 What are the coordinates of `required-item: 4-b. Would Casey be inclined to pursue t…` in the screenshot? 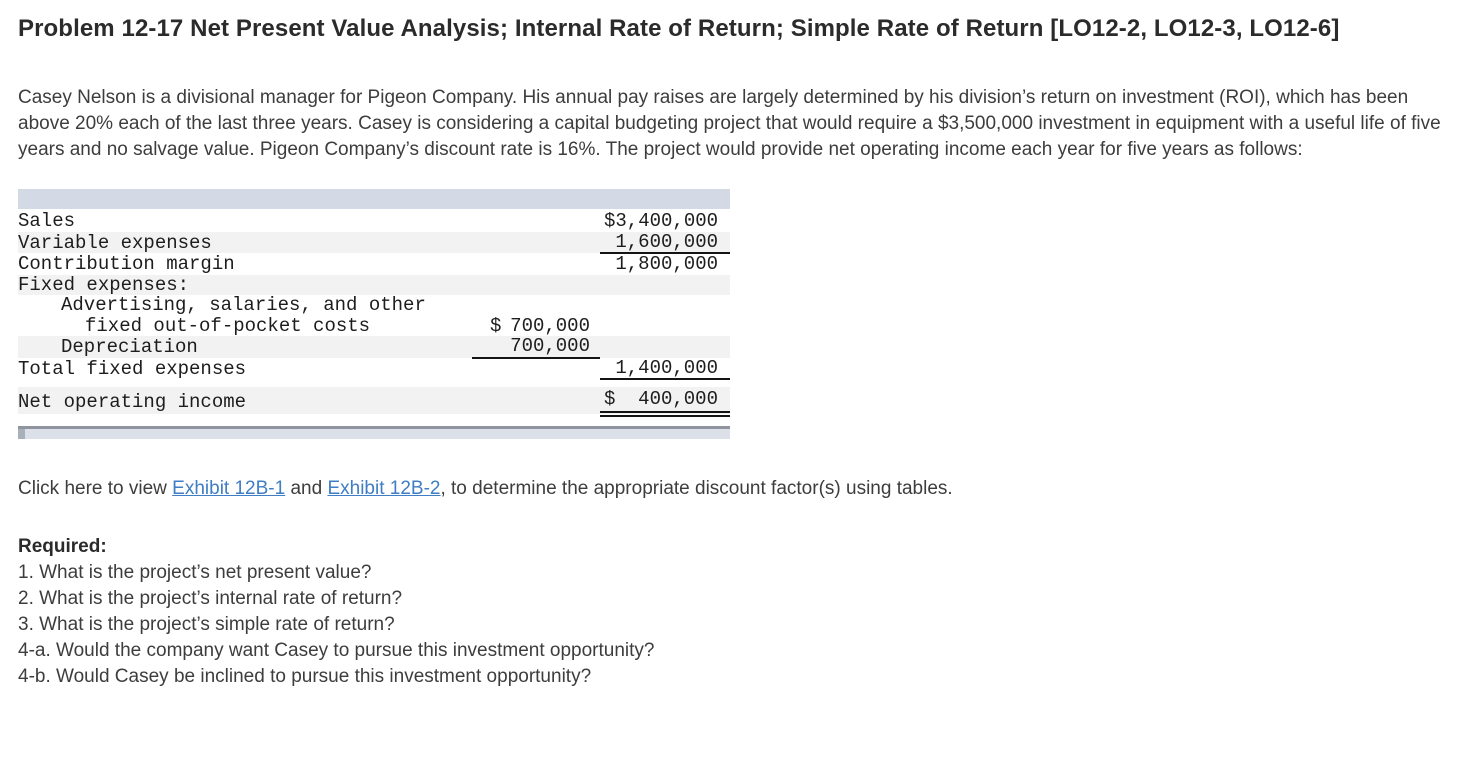 It's located at (305, 676).